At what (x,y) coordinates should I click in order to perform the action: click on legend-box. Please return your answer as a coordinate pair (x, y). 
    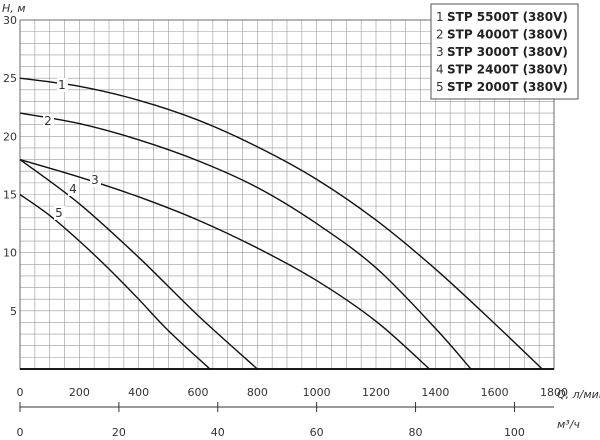
    Looking at the image, I should click on (504, 51).